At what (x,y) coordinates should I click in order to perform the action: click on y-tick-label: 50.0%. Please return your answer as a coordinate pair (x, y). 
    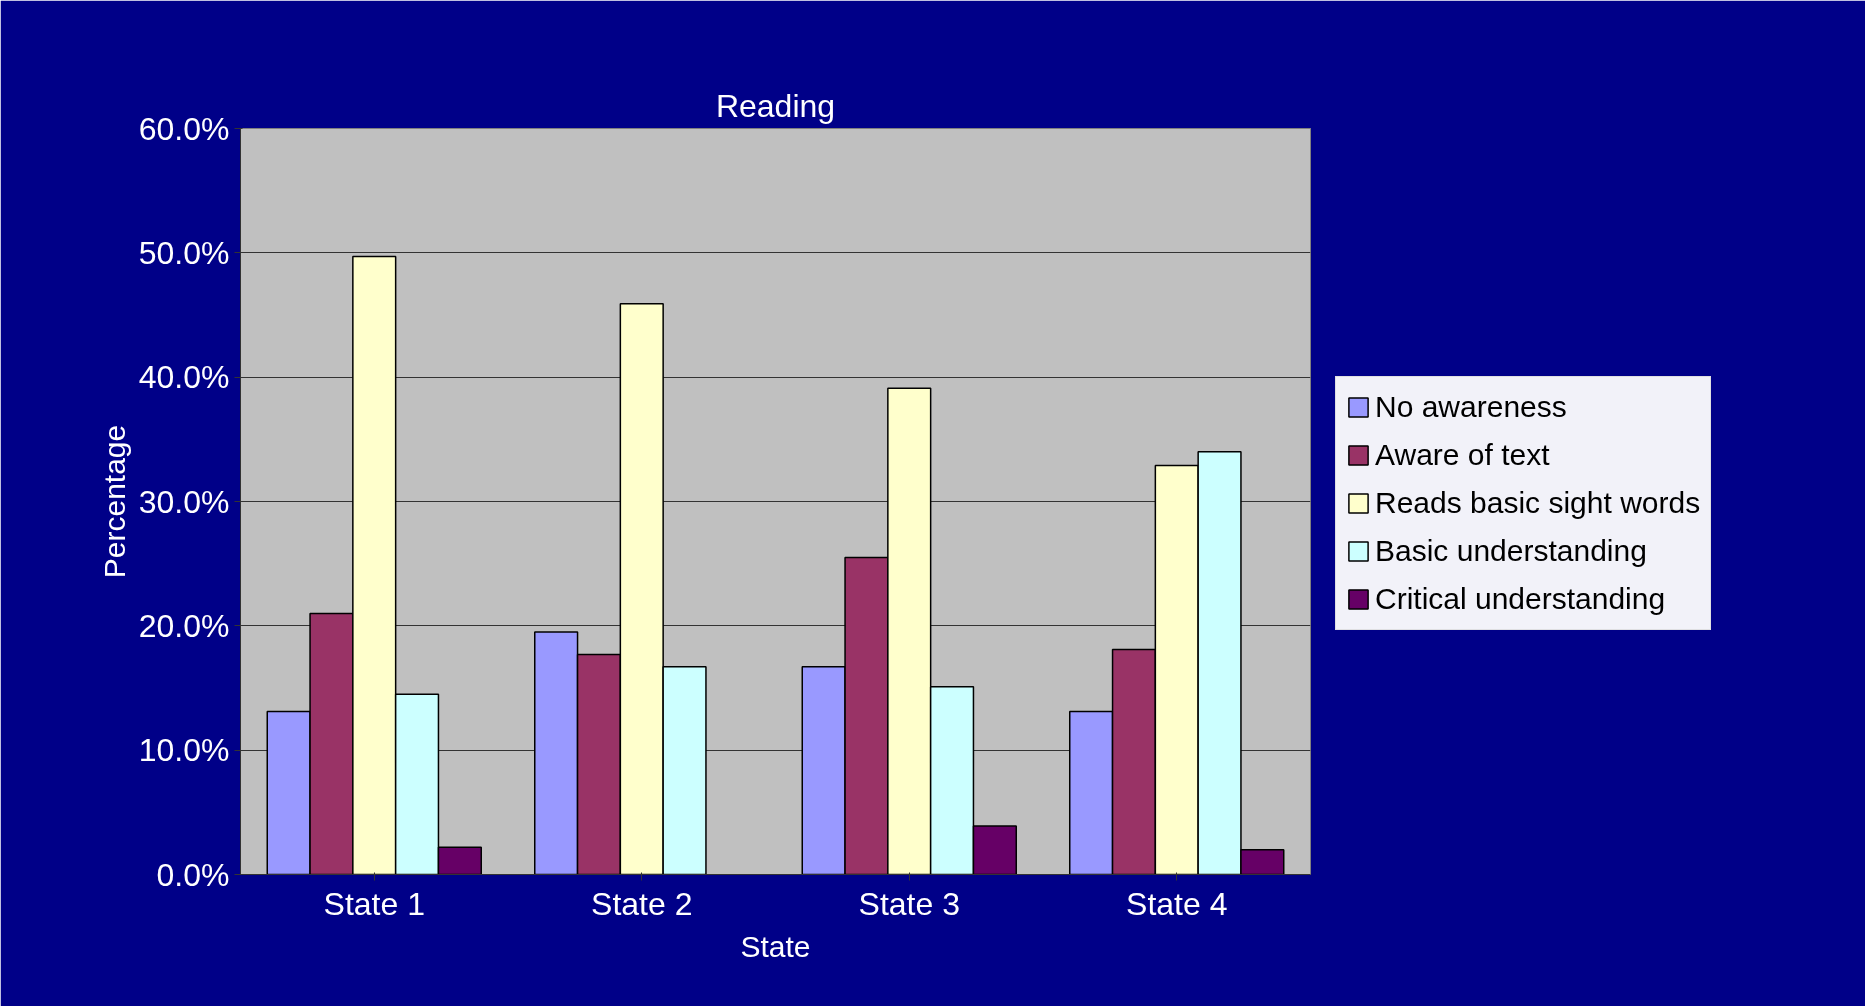
    Looking at the image, I should click on (184, 252).